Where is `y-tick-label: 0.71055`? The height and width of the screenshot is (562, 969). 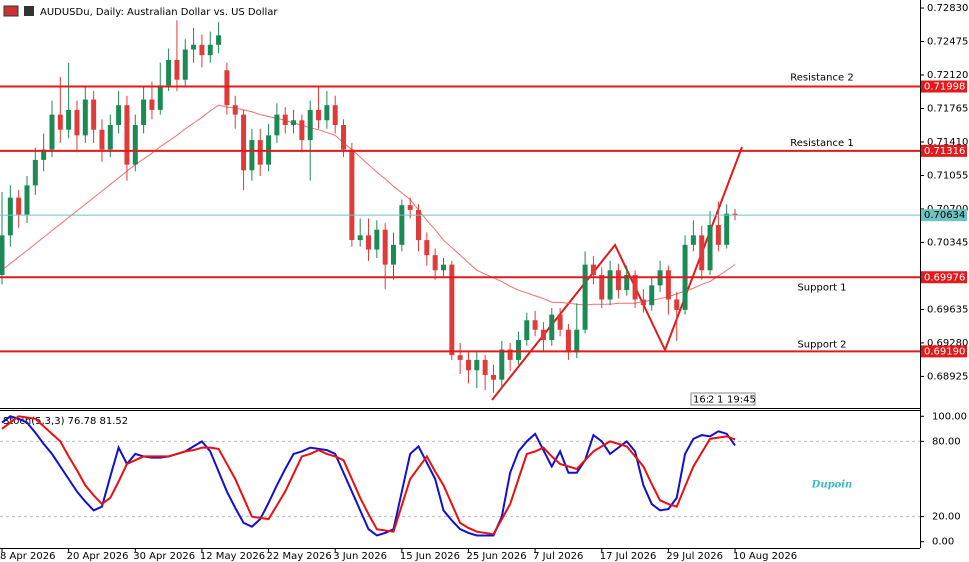 y-tick-label: 0.71055 is located at coordinates (947, 175).